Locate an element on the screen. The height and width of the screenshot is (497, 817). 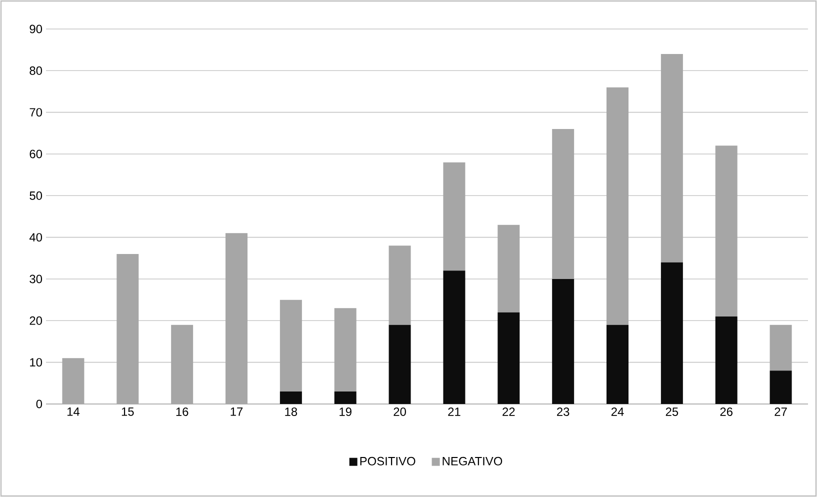
x-tick-label: 14 is located at coordinates (73, 412).